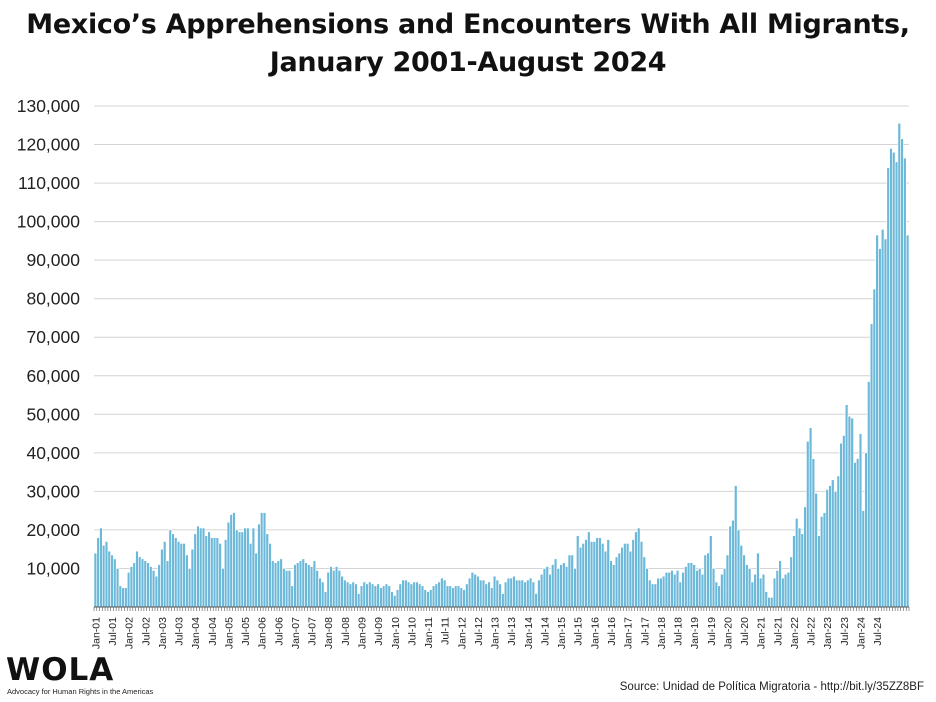 This screenshot has height=702, width=936. I want to click on x-tick-label: Jul-10, so click(412, 631).